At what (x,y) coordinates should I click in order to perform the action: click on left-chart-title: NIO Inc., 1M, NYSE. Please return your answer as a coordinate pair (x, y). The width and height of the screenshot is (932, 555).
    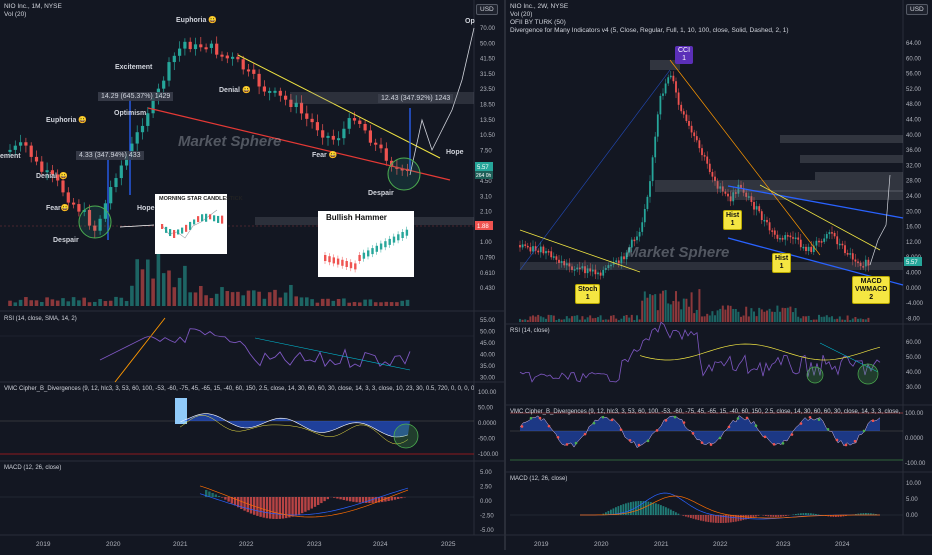
    Looking at the image, I should click on (33, 7).